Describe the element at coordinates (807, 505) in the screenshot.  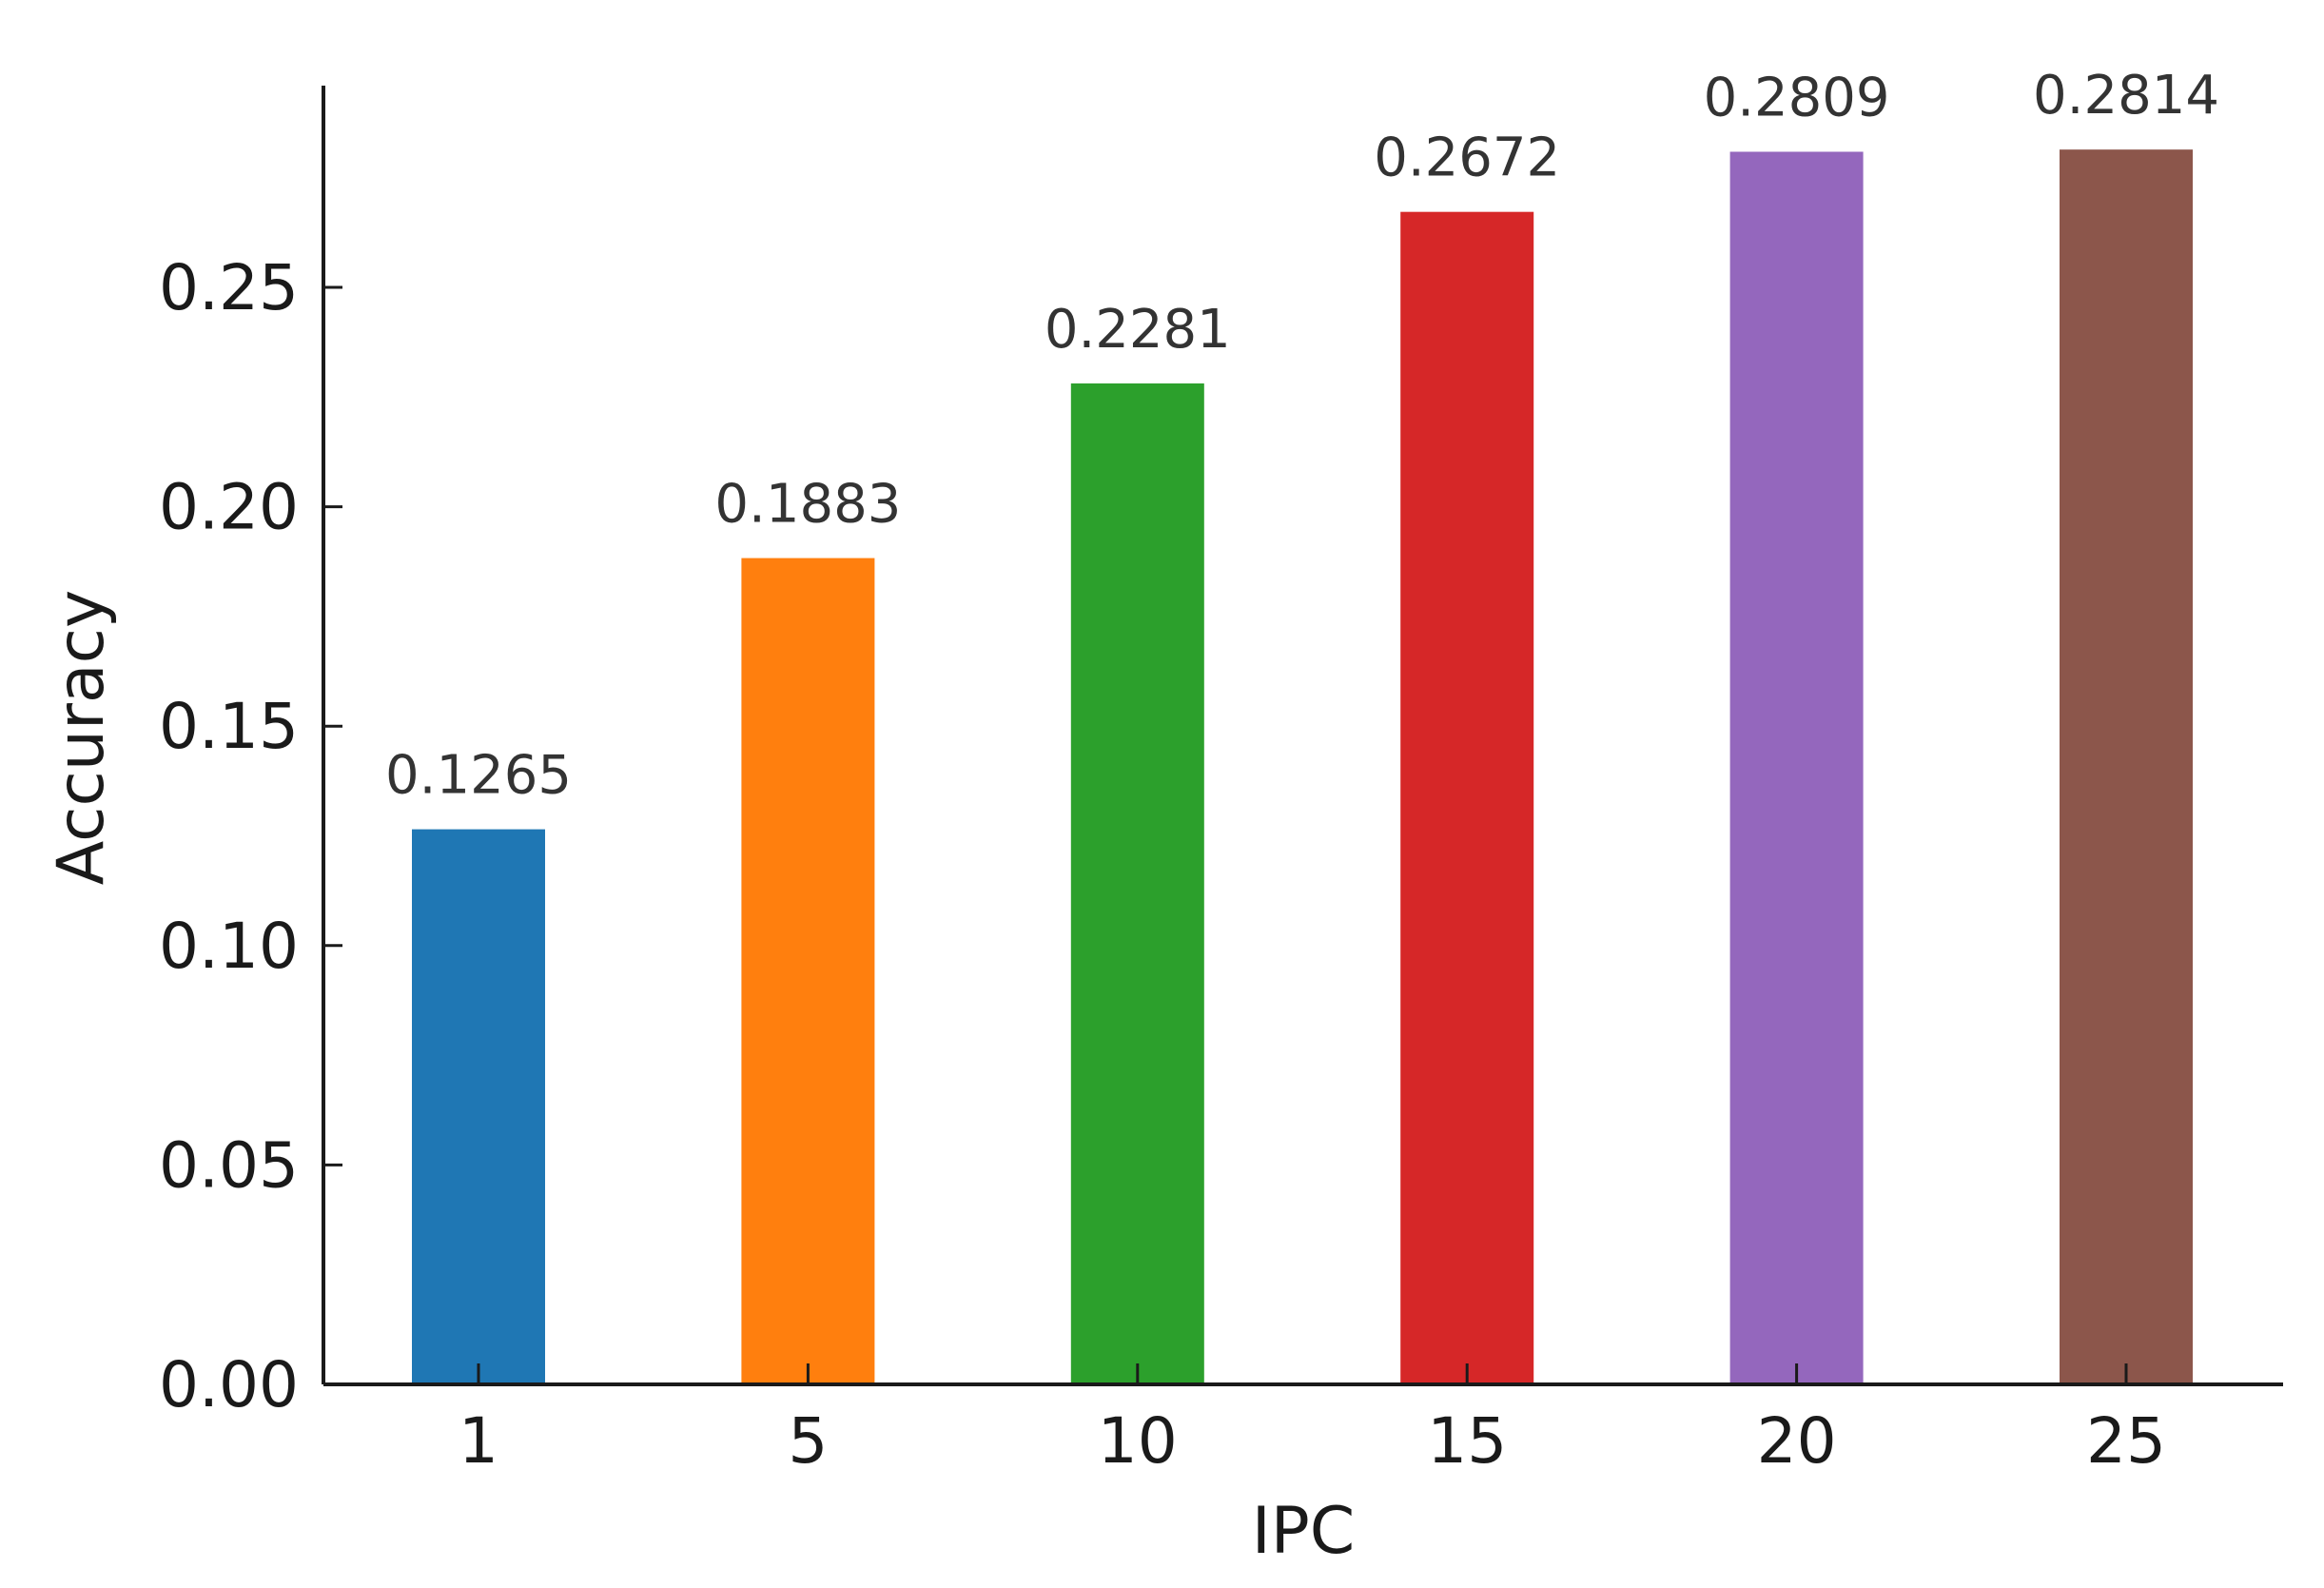
I see `data-label-5: 0.1883` at that location.